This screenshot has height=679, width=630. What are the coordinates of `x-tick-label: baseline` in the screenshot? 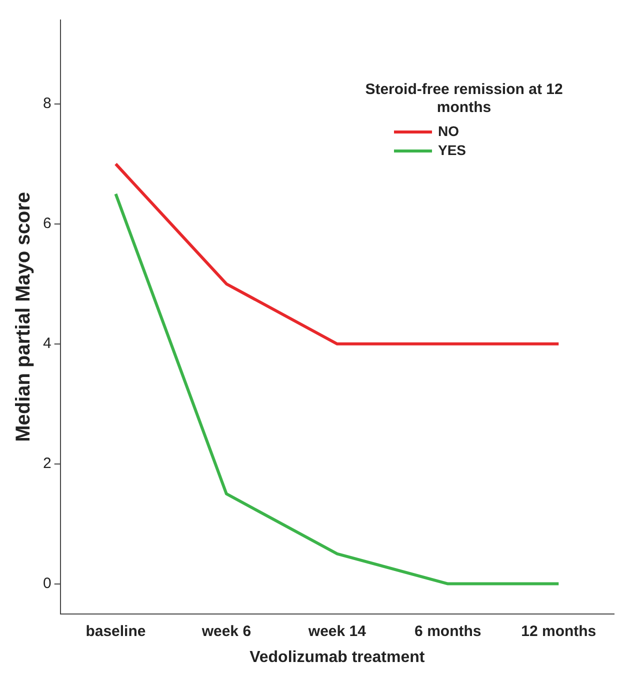 It's located at (116, 631).